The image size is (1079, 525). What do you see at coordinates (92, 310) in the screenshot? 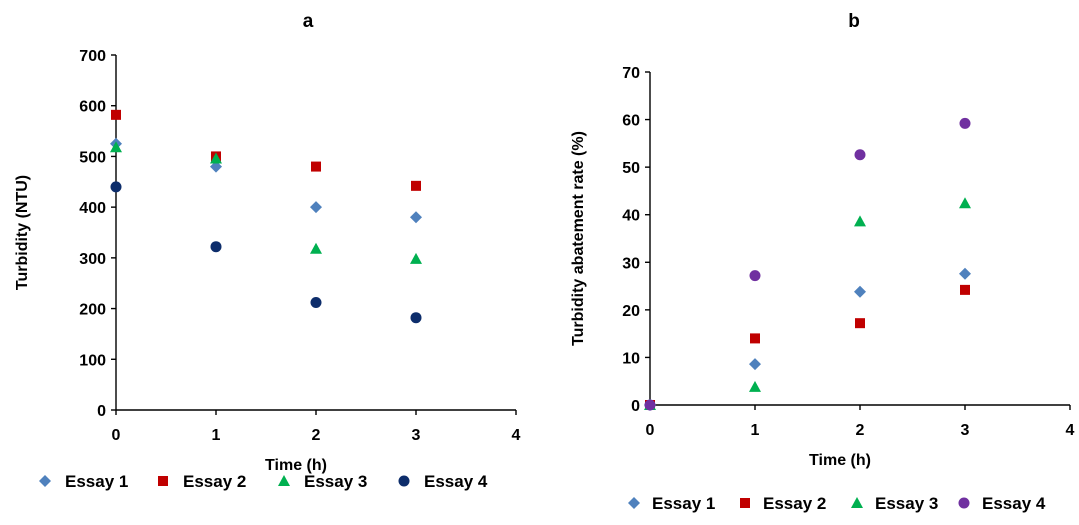
I see `y-tick-label: 200` at bounding box center [92, 310].